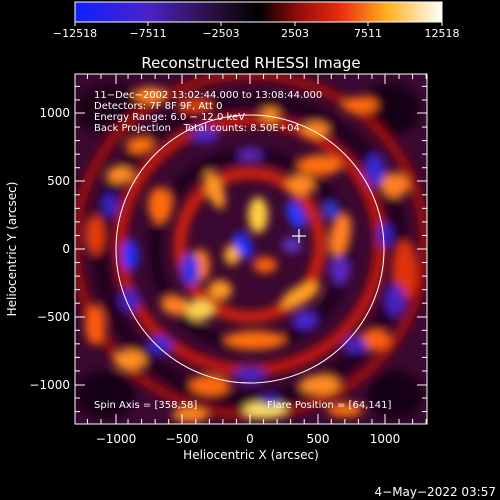  Describe the element at coordinates (145, 405) in the screenshot. I see `spin-axis-text: Spin Axis = [358,58]` at that location.